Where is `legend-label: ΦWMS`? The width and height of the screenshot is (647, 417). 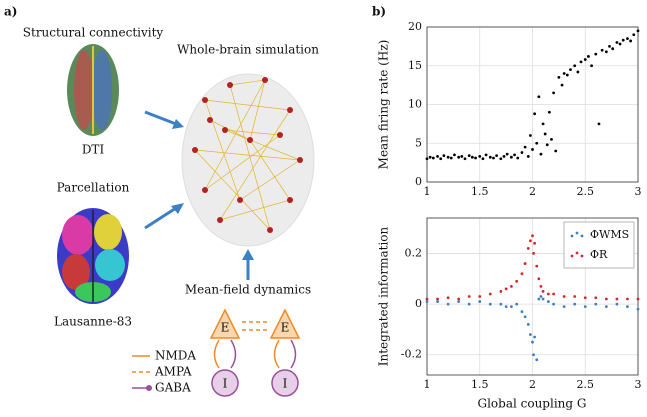 legend-label: ΦWMS is located at coordinates (609, 234).